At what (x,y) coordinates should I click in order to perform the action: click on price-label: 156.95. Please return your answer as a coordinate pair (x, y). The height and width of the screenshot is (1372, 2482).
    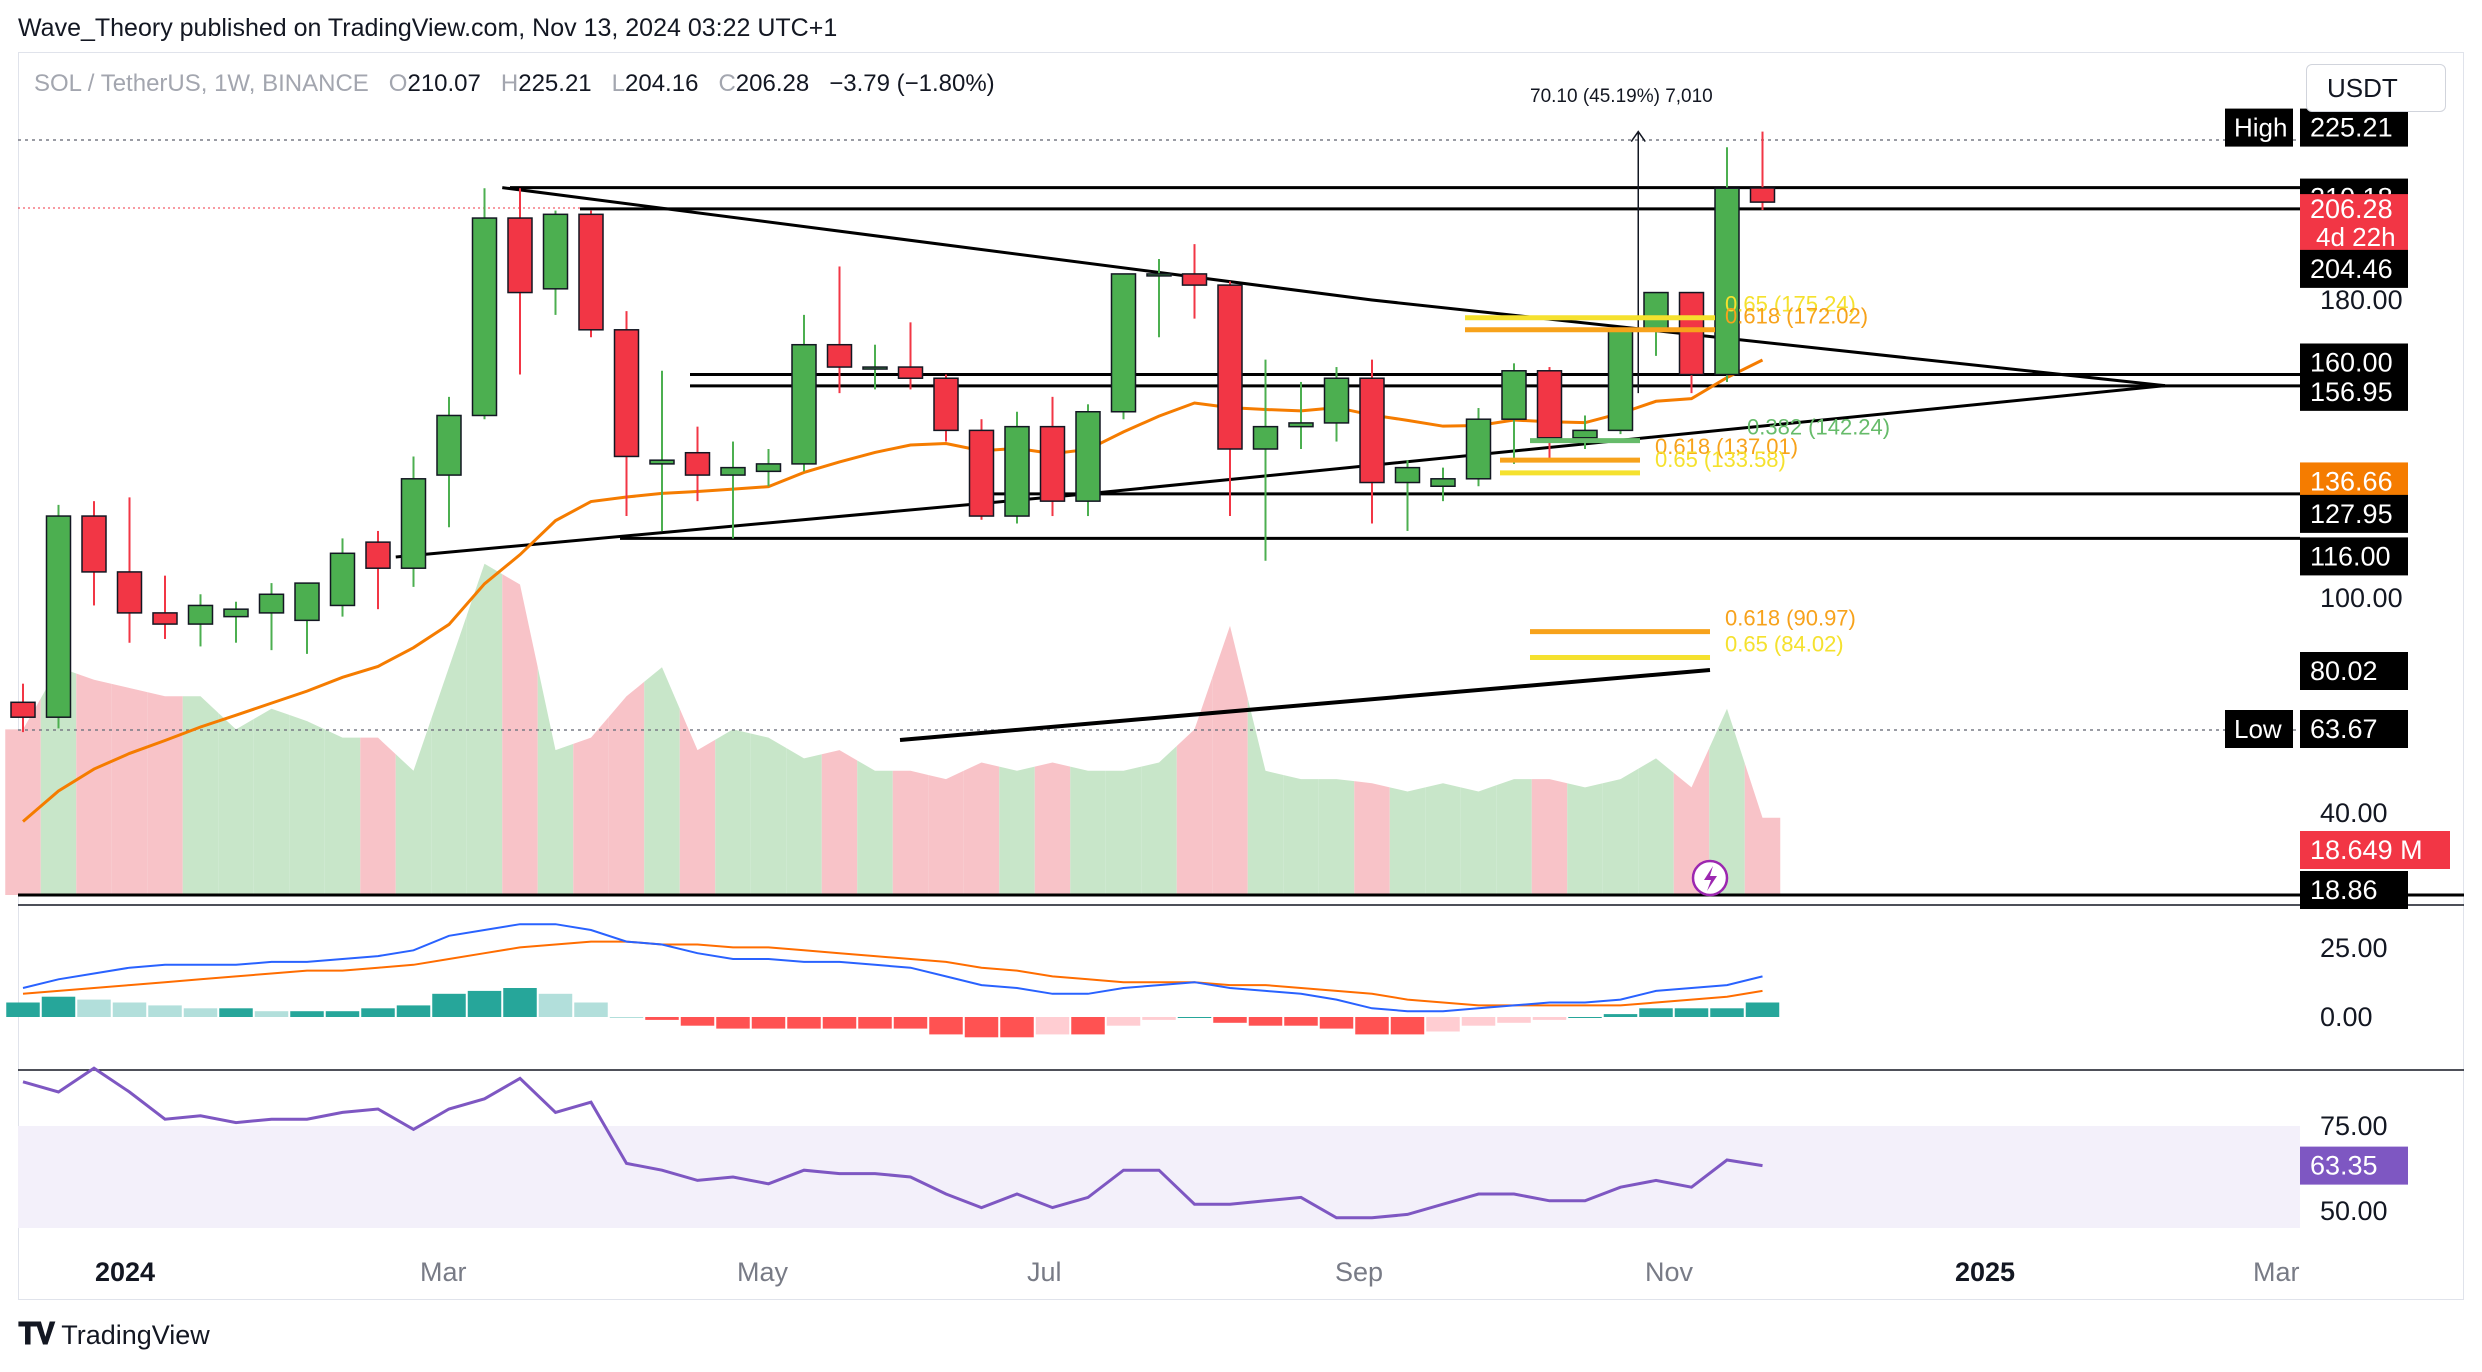
    Looking at the image, I should click on (2354, 391).